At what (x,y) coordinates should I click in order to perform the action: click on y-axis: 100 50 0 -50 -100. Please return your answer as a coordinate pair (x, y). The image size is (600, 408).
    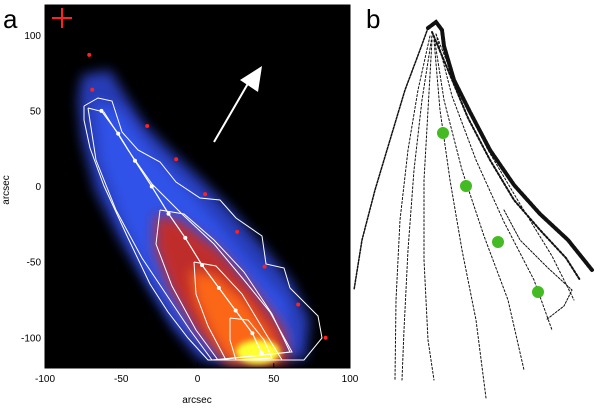
    Looking at the image, I should click on (35, 187).